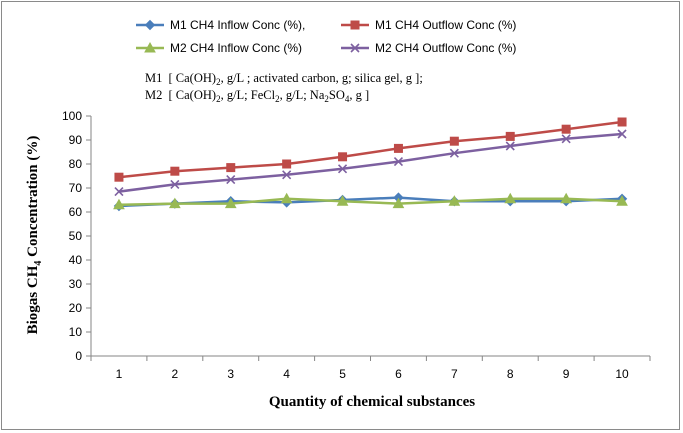  I want to click on legend-label: M2 CH4 Outflow Conc (%), so click(445, 48).